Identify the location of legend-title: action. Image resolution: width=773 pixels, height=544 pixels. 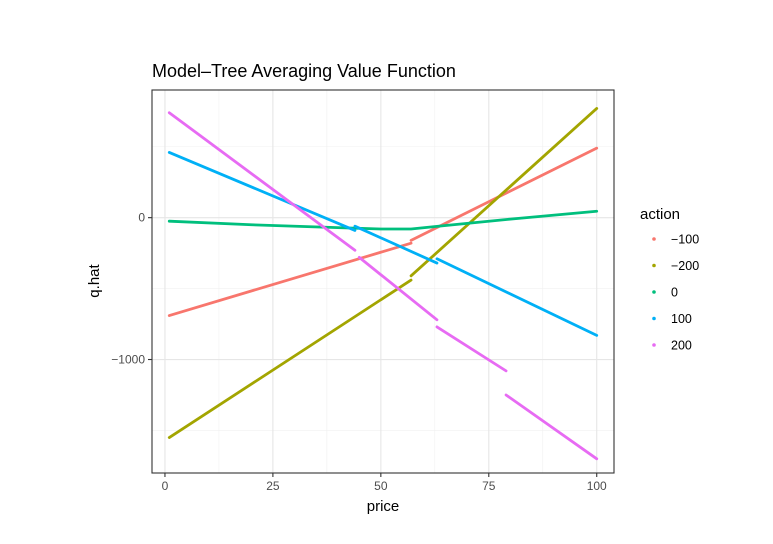
(660, 214).